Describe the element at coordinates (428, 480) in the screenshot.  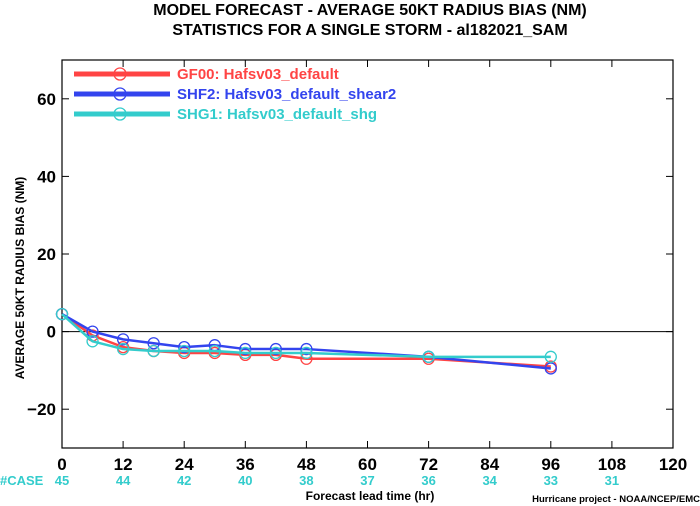
I see `case-count: 36` at that location.